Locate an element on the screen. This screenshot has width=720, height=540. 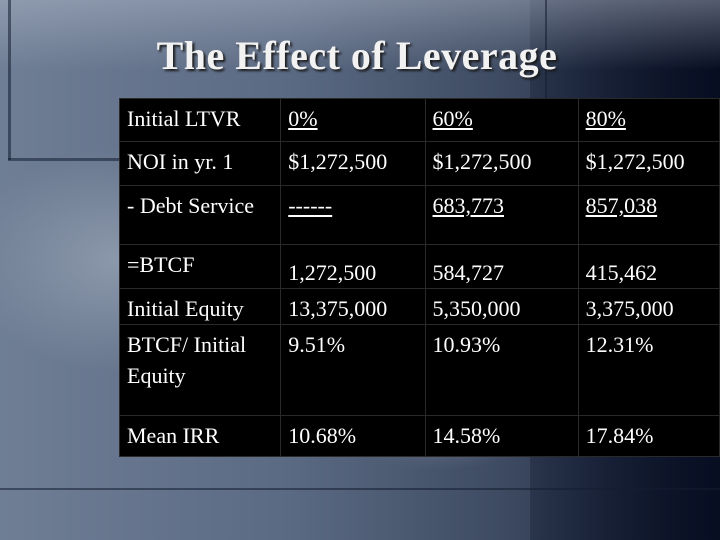
table-cell: 415,462 is located at coordinates (648, 266).